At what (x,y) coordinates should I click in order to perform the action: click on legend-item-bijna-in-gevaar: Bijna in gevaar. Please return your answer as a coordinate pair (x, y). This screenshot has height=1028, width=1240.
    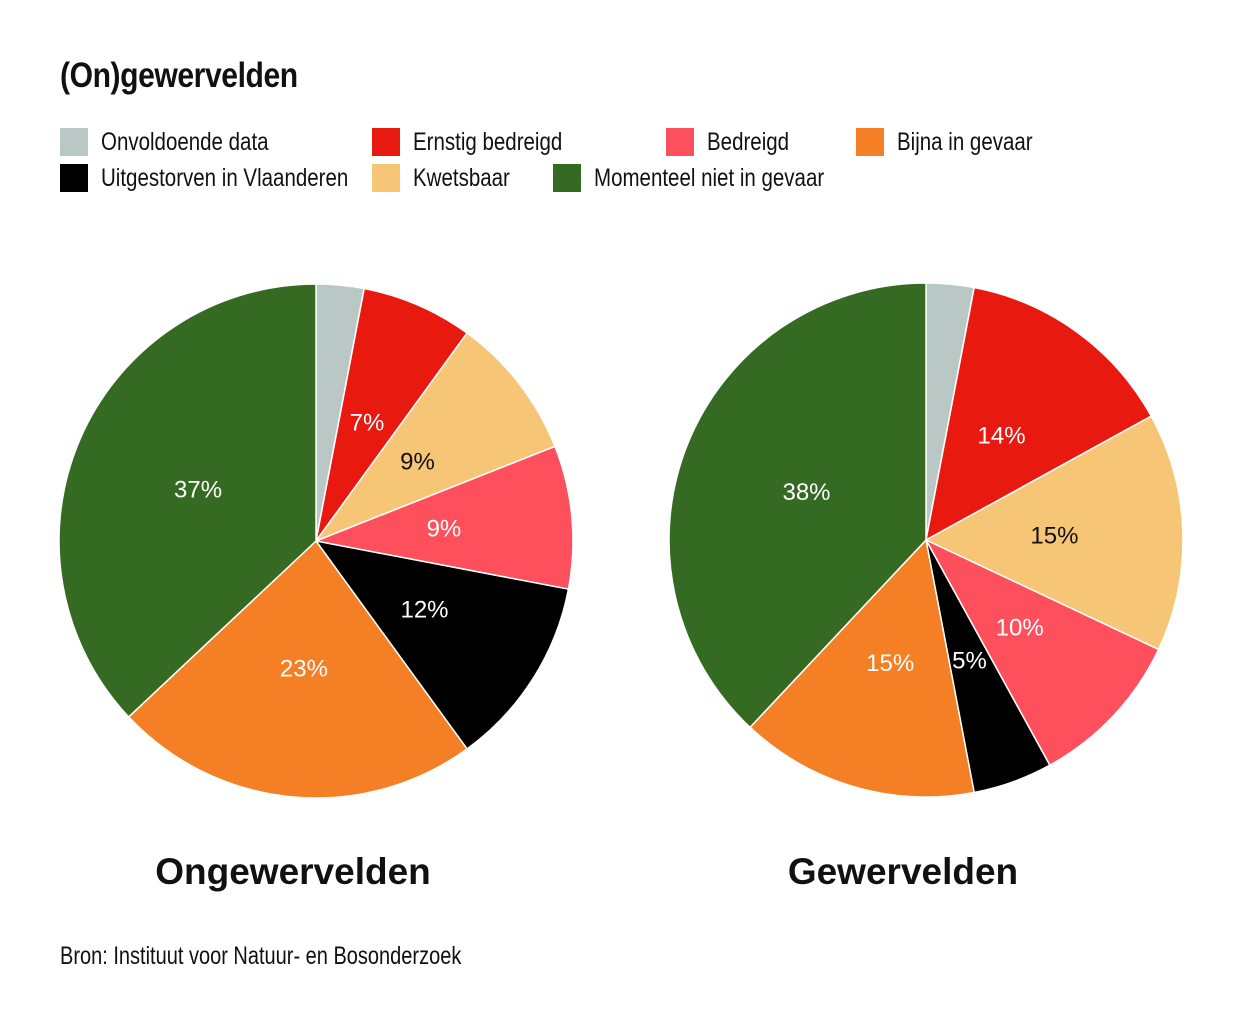
    Looking at the image, I should click on (959, 142).